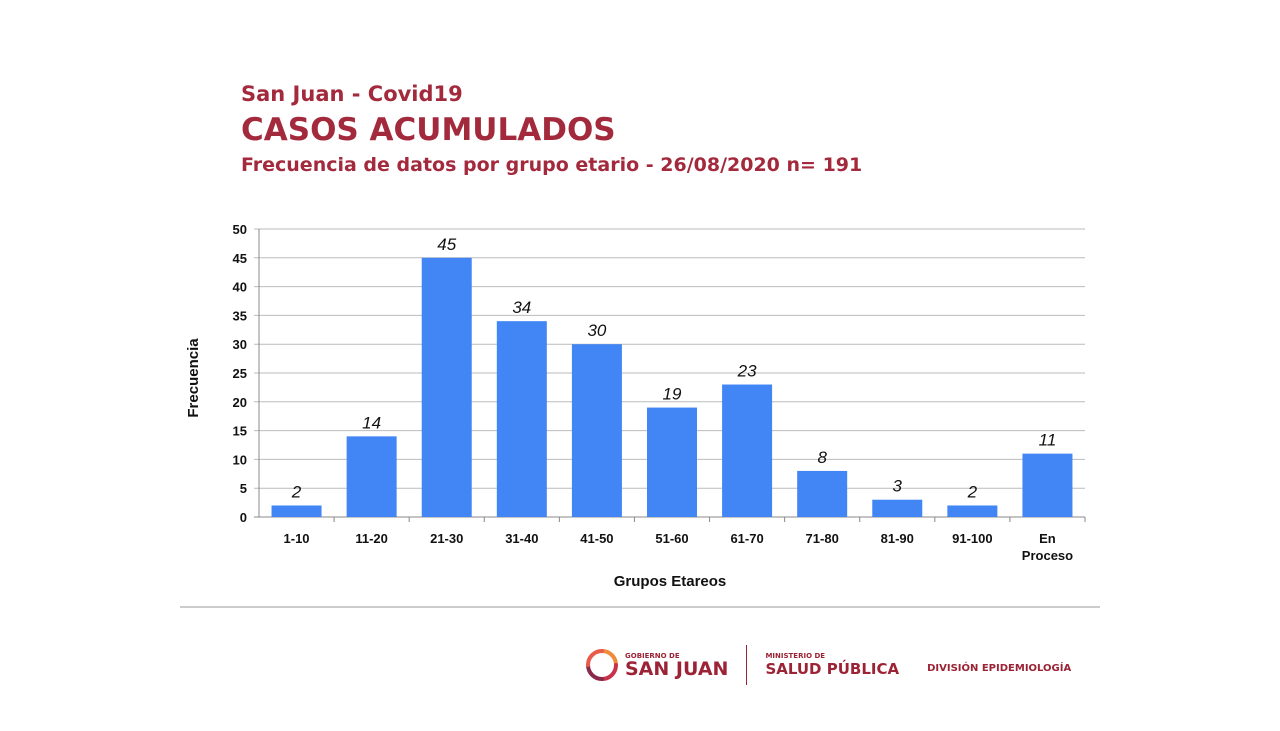 Image resolution: width=1280 pixels, height=731 pixels. Describe the element at coordinates (897, 538) in the screenshot. I see `x-tick-label: 81-90` at that location.